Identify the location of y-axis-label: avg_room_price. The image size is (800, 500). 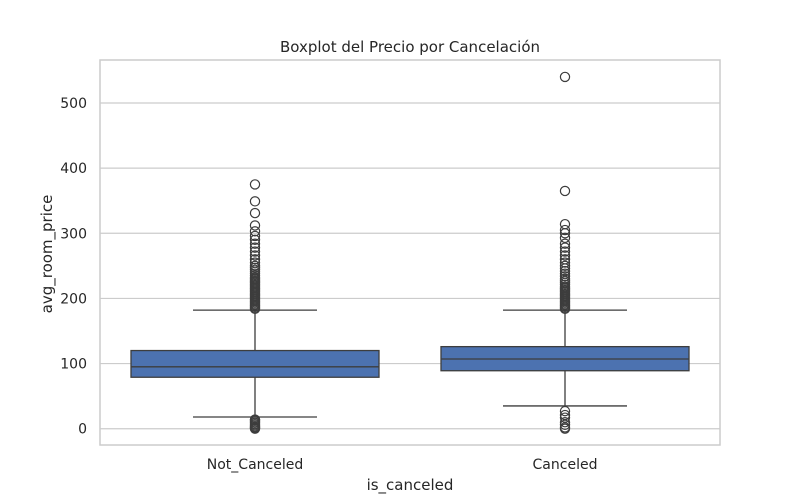
(47, 254).